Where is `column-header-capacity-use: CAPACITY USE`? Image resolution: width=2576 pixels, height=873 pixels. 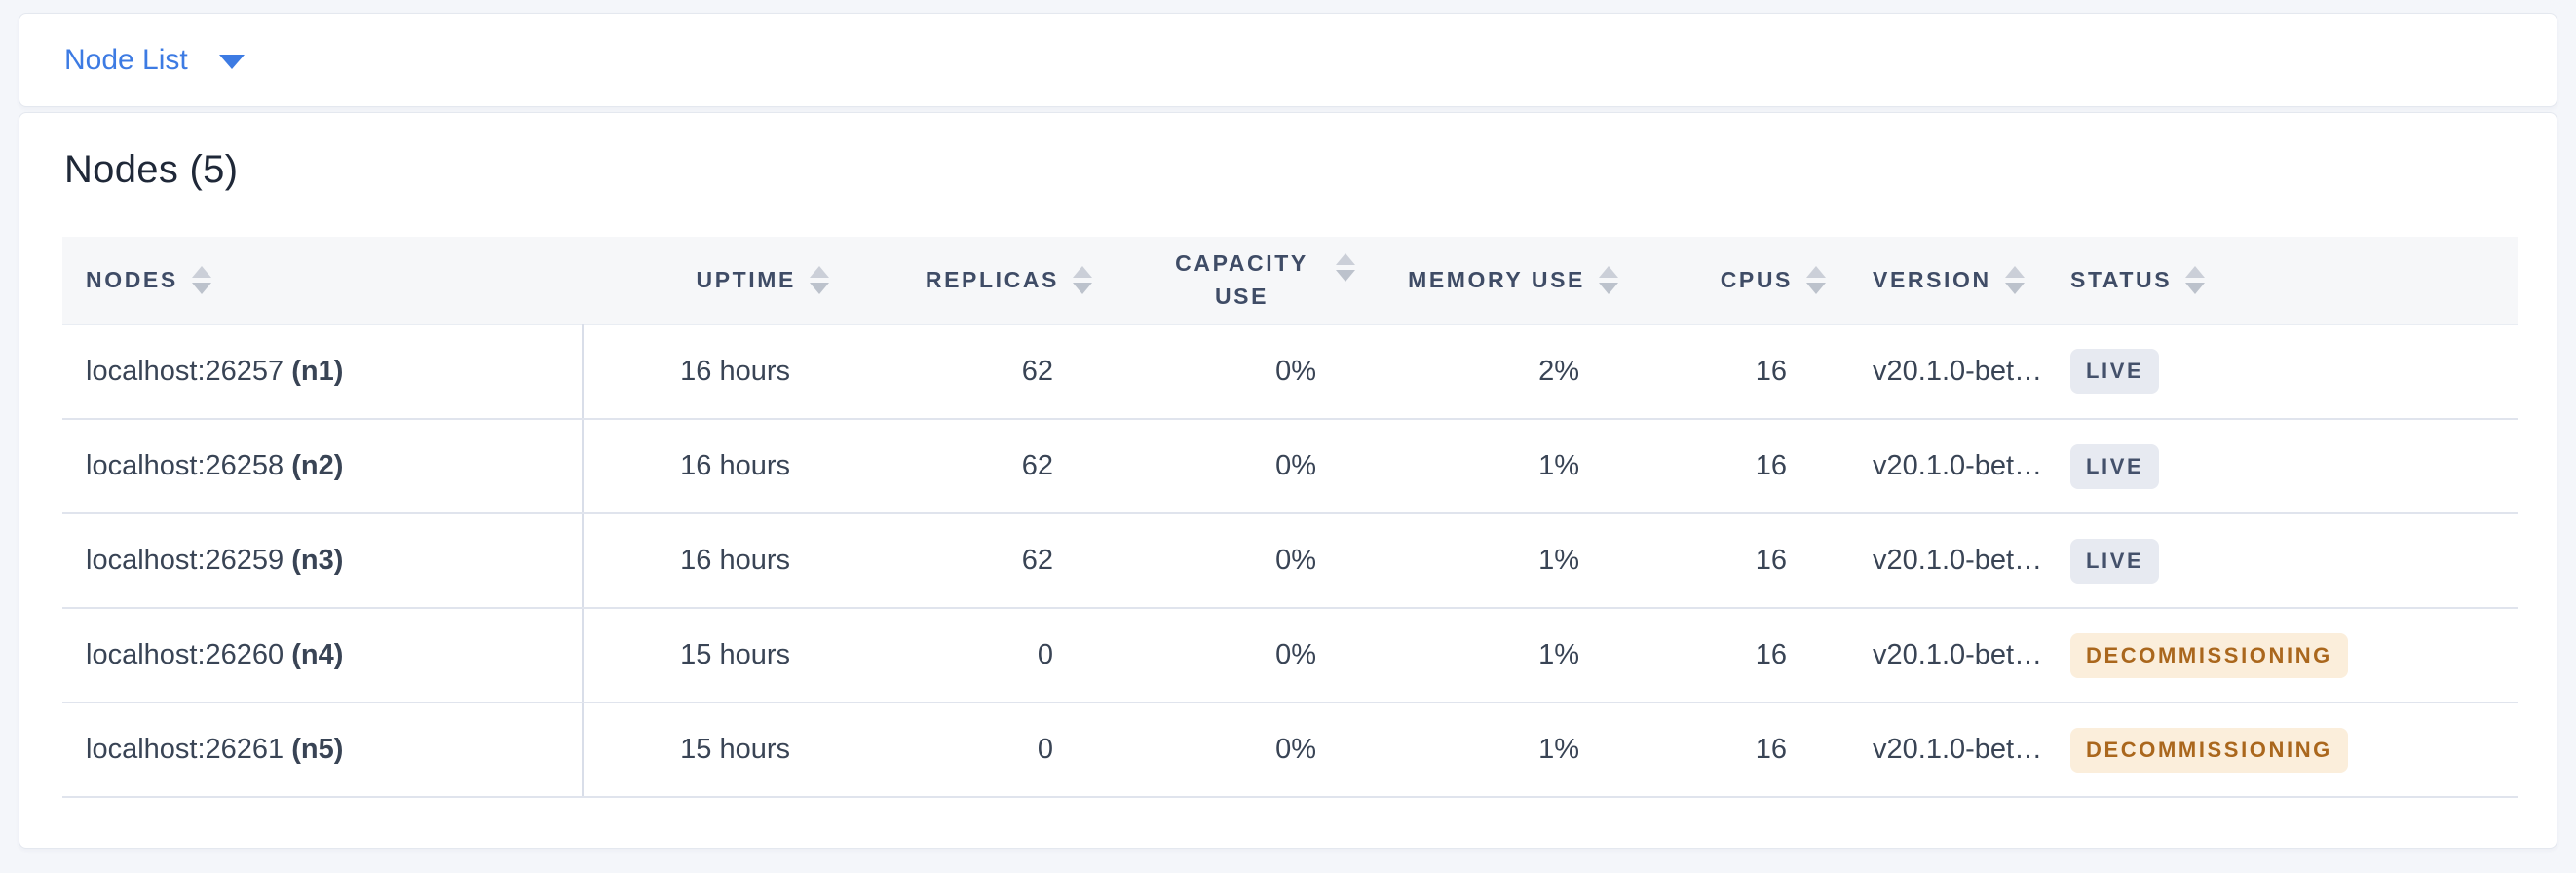 column-header-capacity-use: CAPACITY USE is located at coordinates (1247, 281).